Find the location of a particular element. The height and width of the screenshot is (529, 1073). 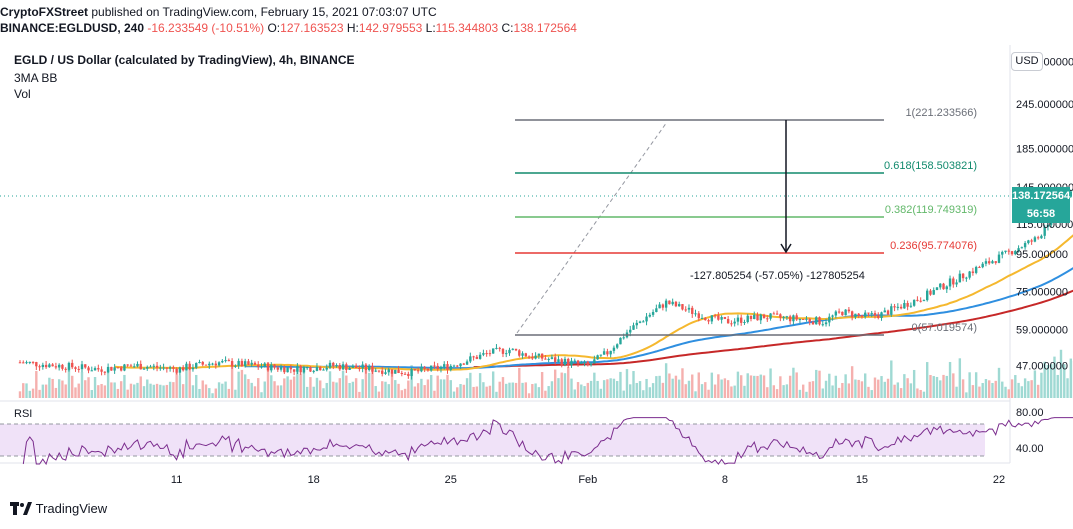

countdown-tag: 56:58 is located at coordinates (1041, 214).